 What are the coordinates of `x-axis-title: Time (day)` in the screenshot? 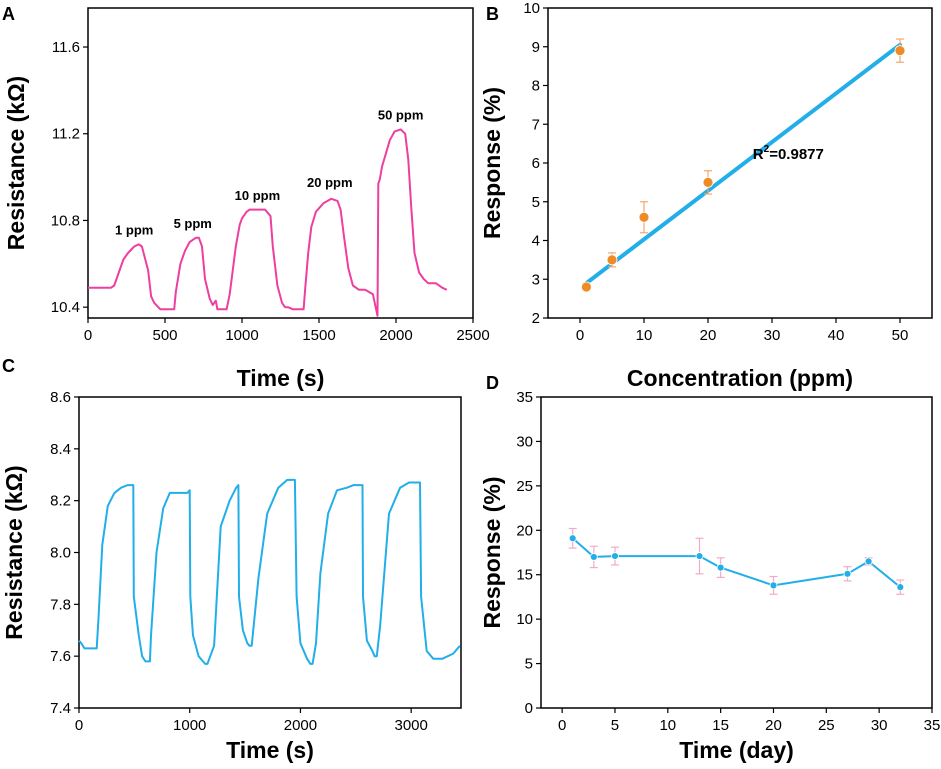 It's located at (736, 750).